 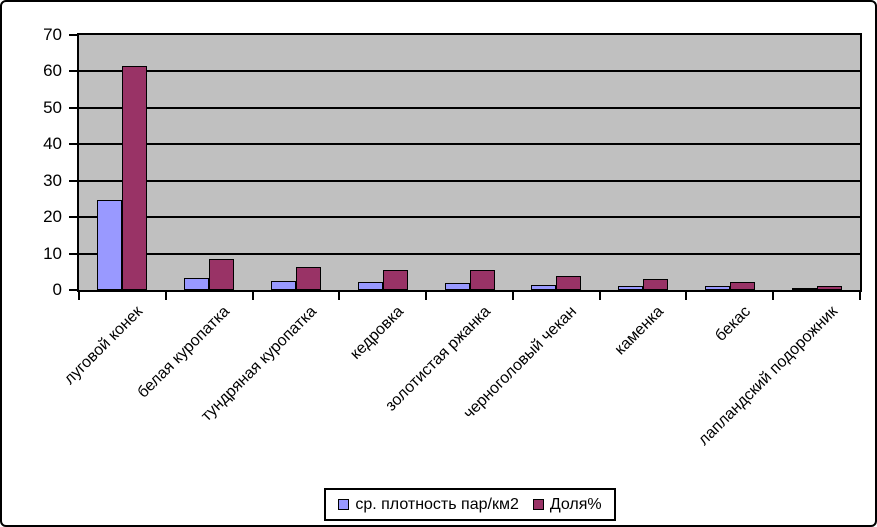 What do you see at coordinates (184, 352) in the screenshot?
I see `x-category-label-2: белая куропатка` at bounding box center [184, 352].